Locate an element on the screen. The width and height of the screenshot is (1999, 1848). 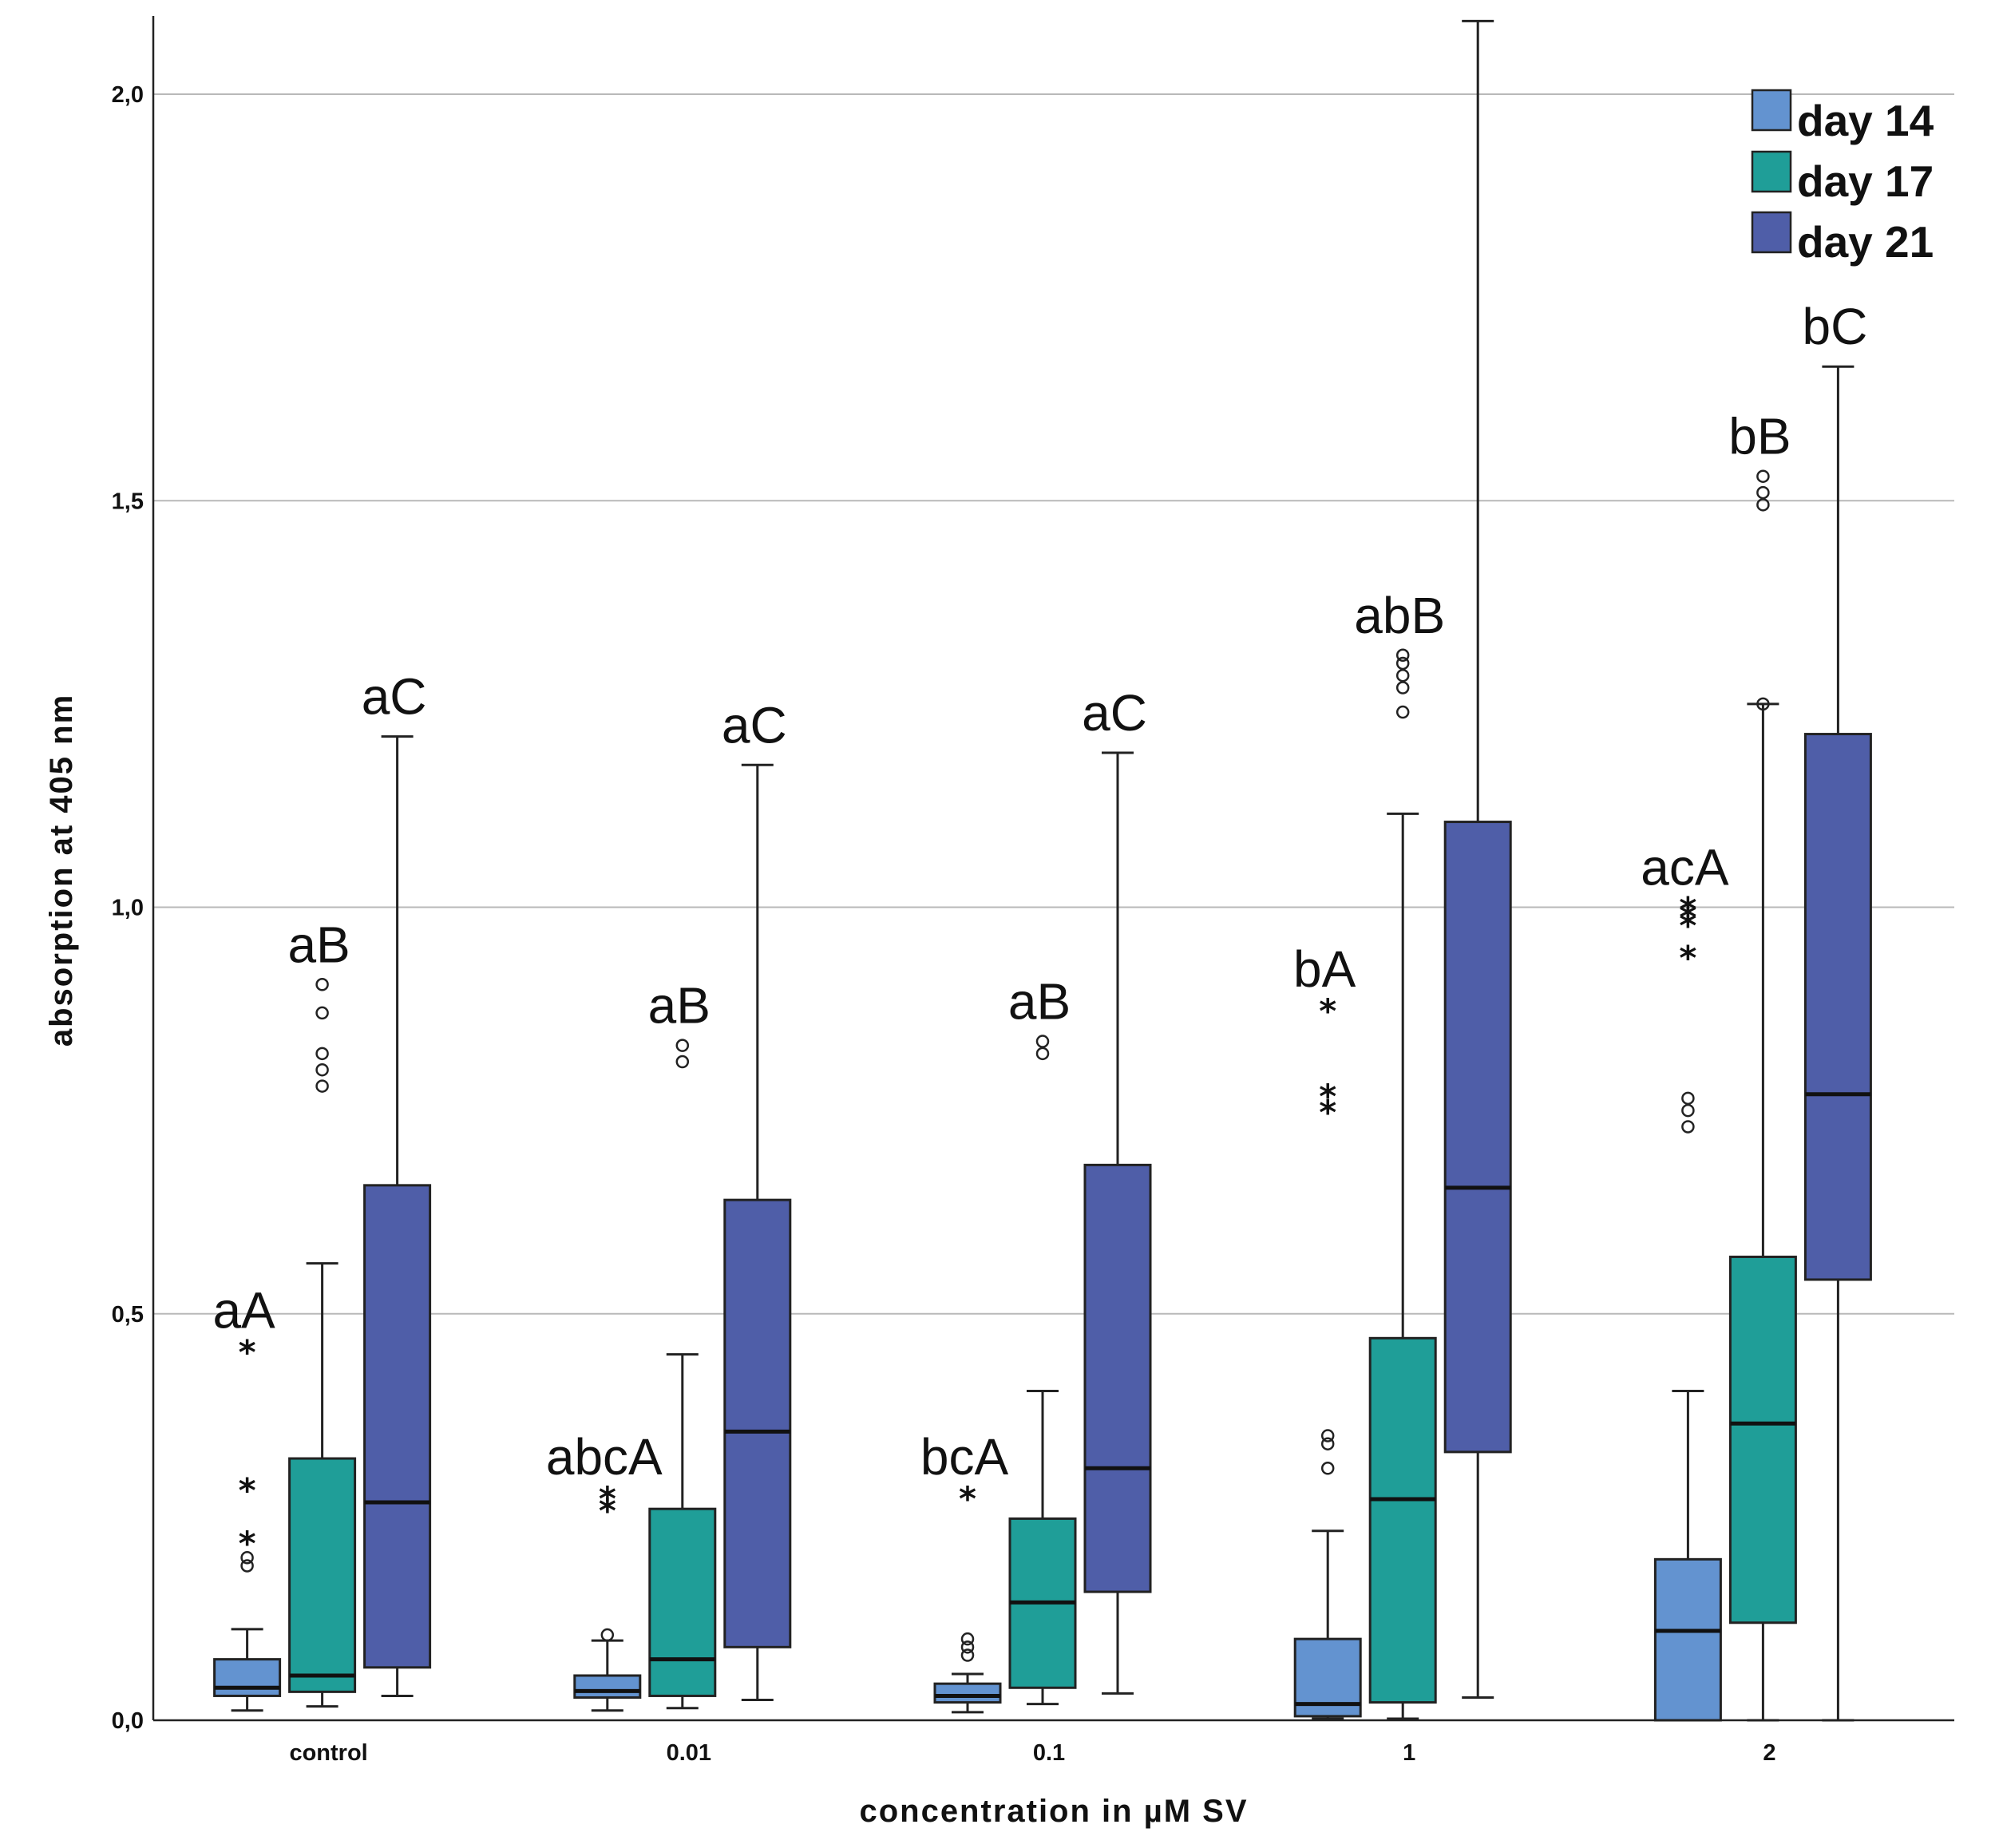
significance-label: abcA is located at coordinates (604, 1457).